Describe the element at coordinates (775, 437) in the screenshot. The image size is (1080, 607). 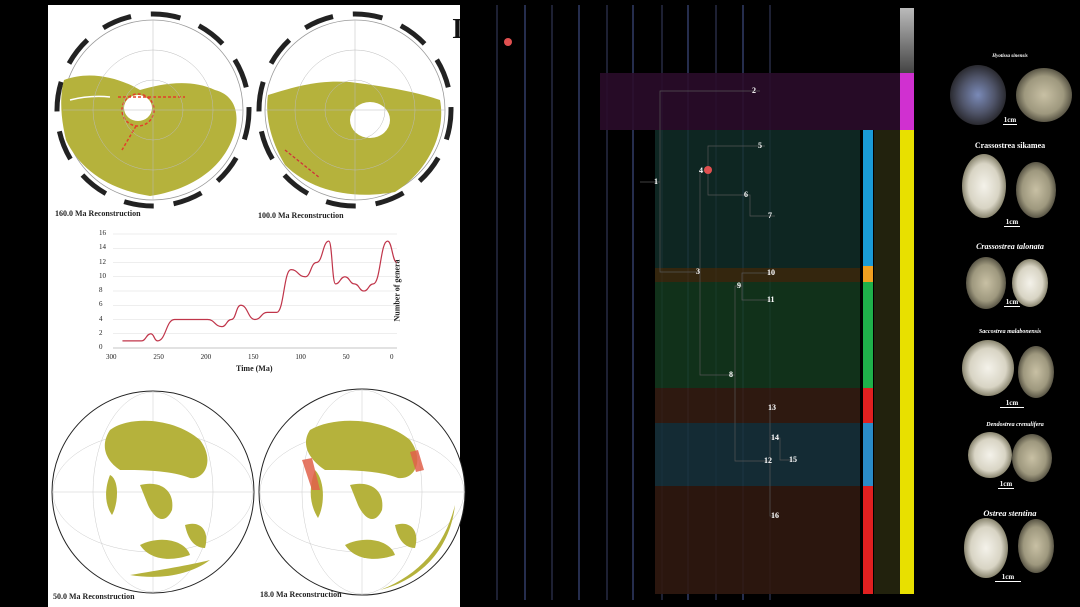
I see `node-label: 14` at that location.